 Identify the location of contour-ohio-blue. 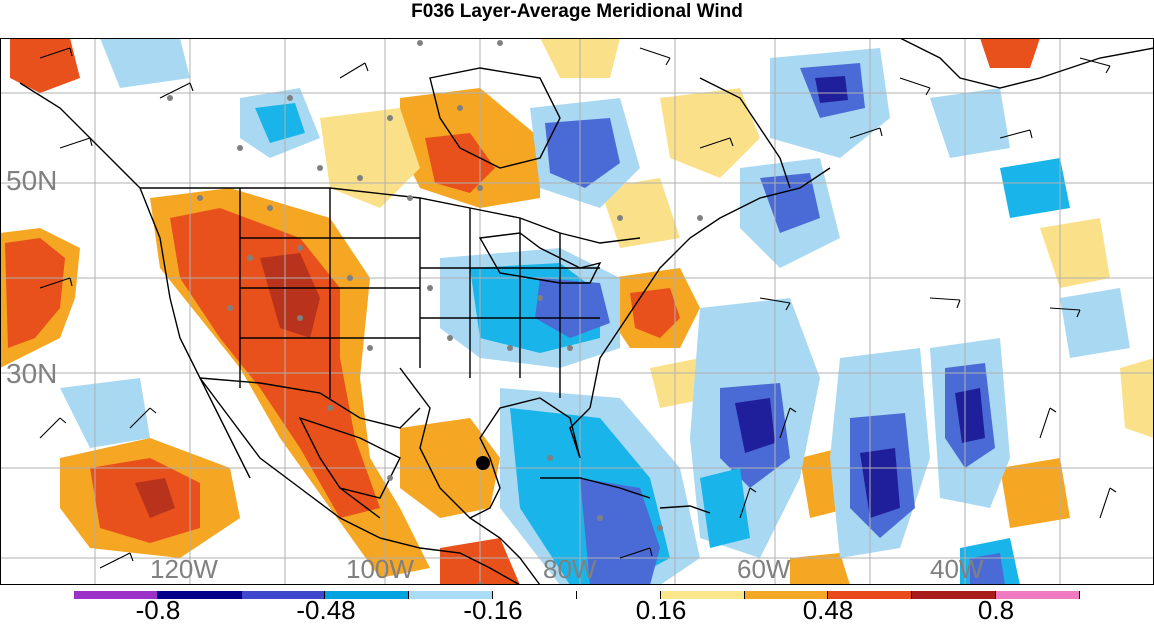
(572, 308).